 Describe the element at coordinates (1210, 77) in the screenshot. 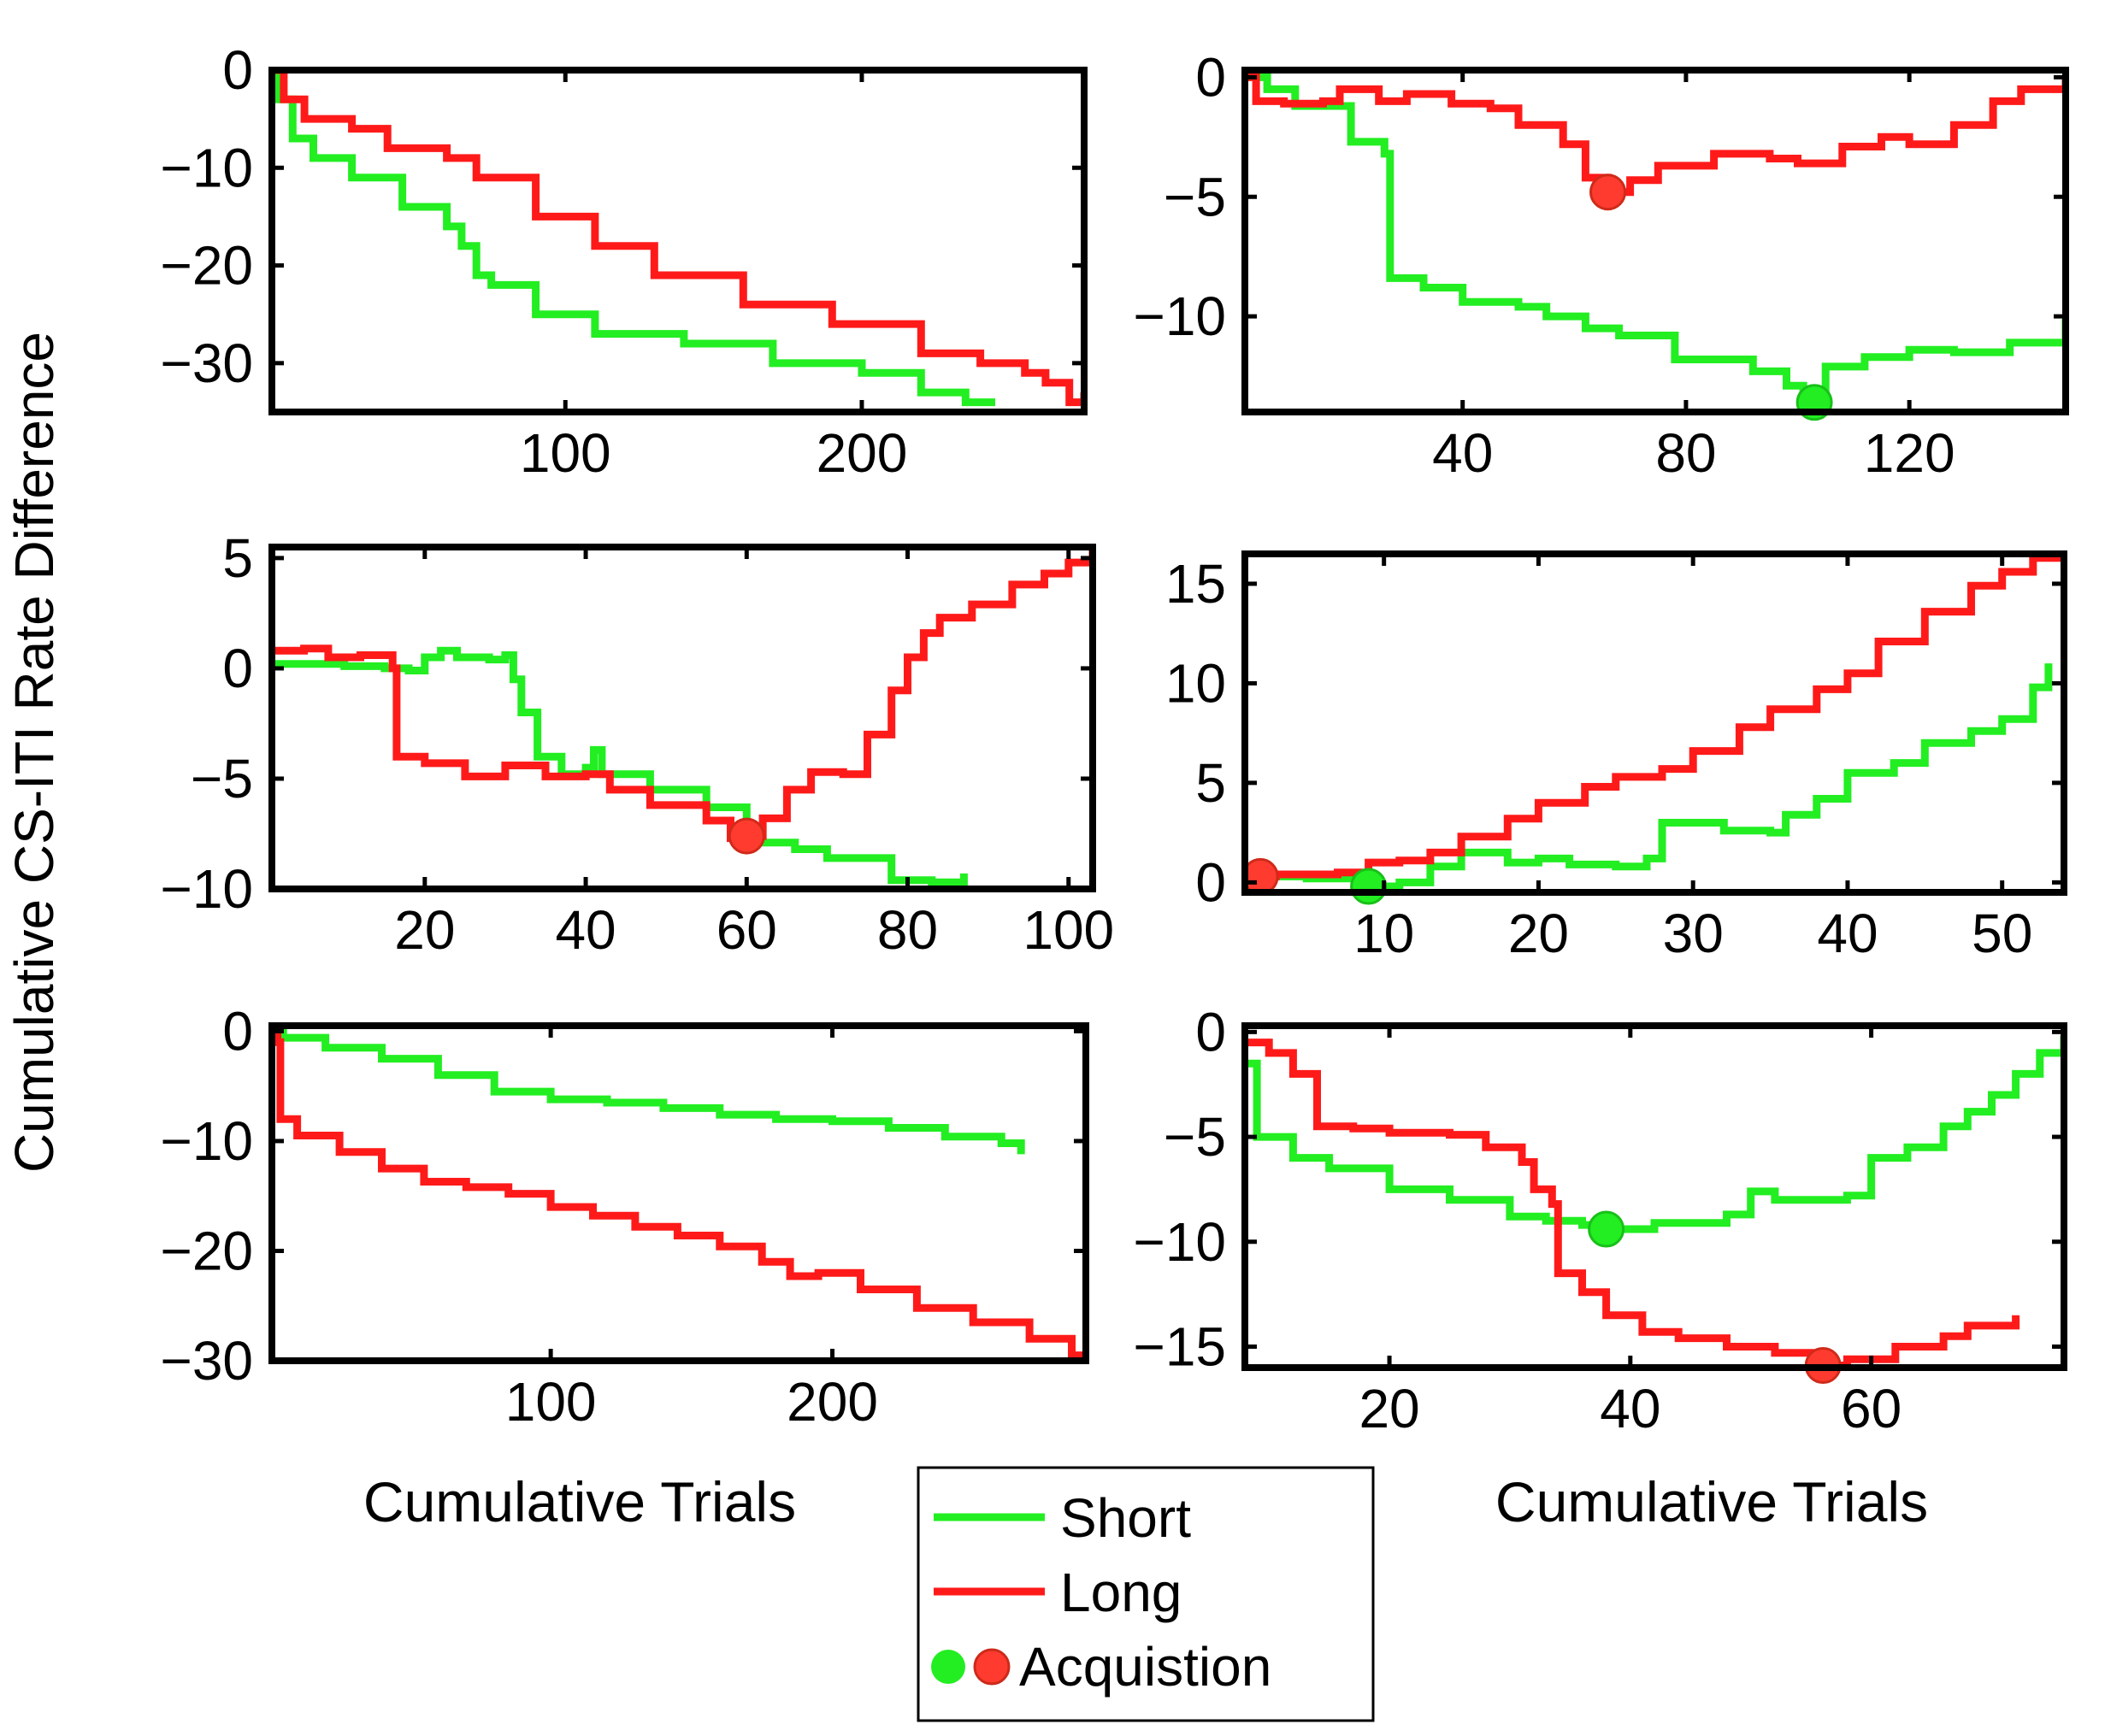

I see `top-right-y-tick-label: 0` at that location.